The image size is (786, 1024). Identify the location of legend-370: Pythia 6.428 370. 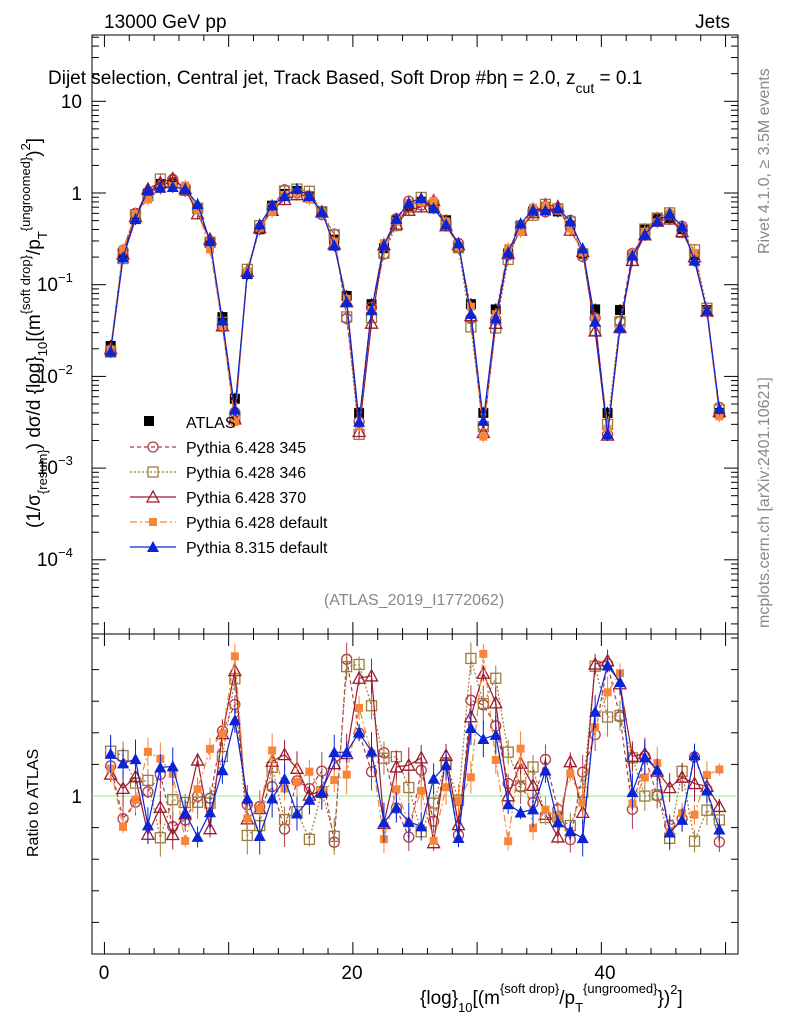
(246, 498).